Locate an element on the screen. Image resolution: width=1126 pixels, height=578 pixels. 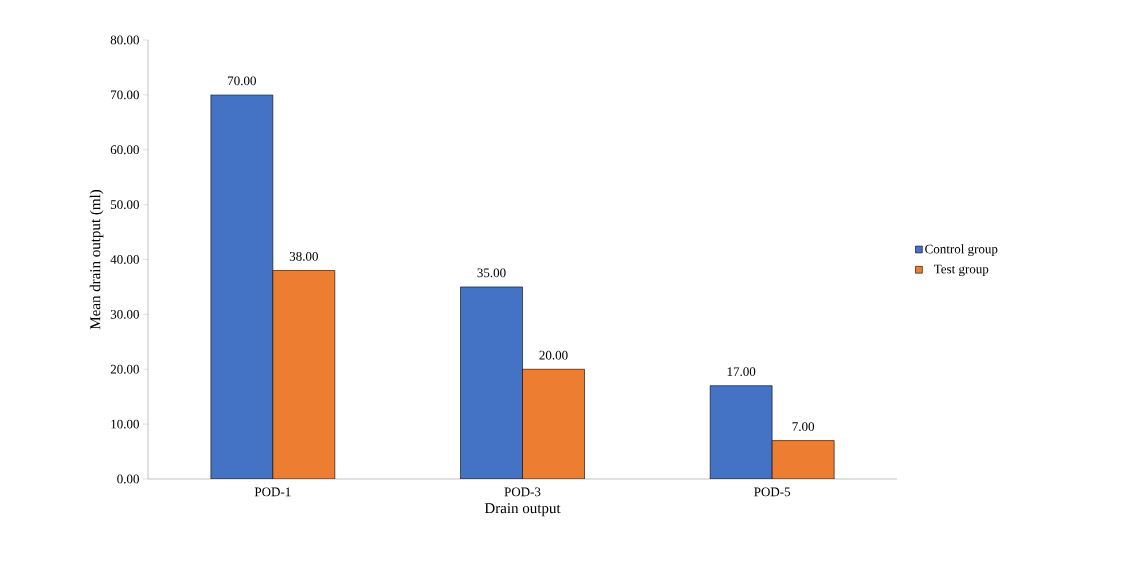
data-label: 17.00 is located at coordinates (741, 372).